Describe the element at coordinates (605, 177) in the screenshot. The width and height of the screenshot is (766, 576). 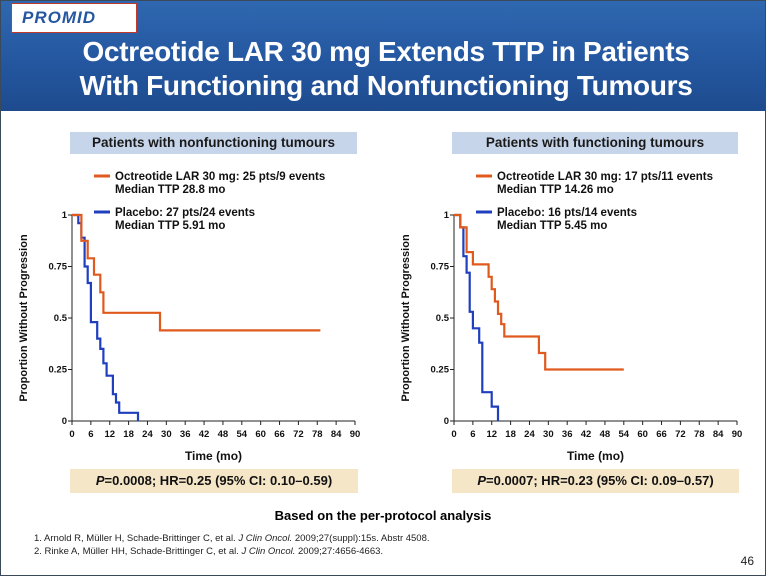
I see `legend-label: Octreotide LAR 30 mg: 17 pts/11 events` at that location.